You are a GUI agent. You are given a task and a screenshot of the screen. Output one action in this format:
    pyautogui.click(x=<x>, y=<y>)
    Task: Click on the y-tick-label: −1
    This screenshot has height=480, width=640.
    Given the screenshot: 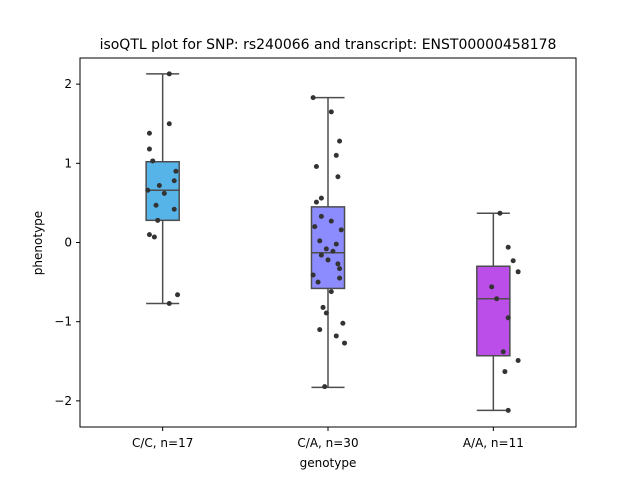 What is the action you would take?
    pyautogui.click(x=63, y=322)
    